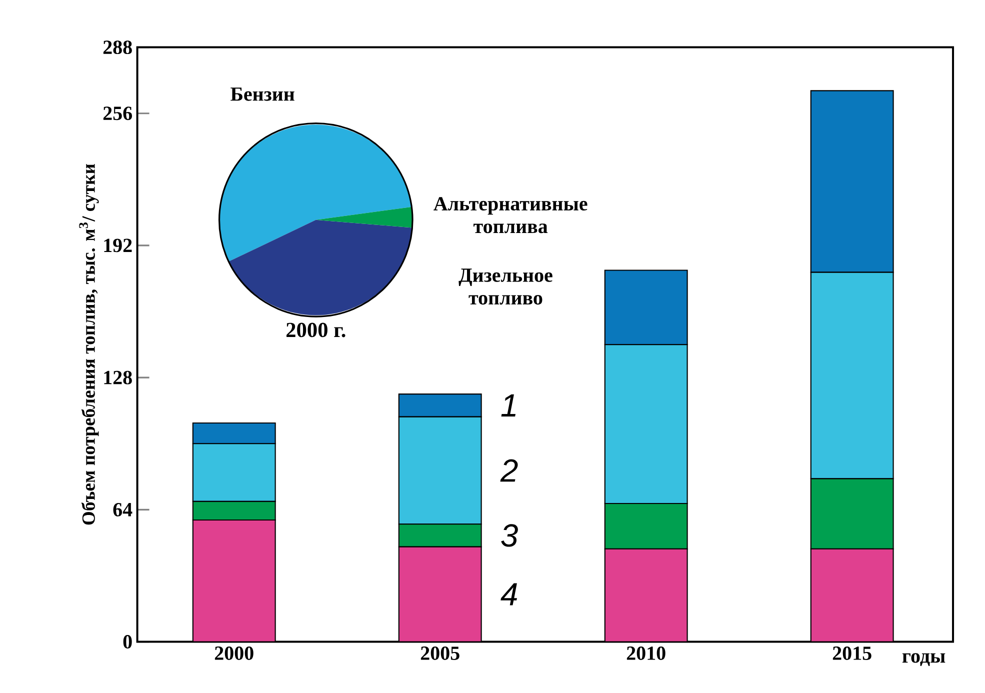 Image resolution: width=985 pixels, height=693 pixels. I want to click on x-tick-label: 2015, so click(852, 653).